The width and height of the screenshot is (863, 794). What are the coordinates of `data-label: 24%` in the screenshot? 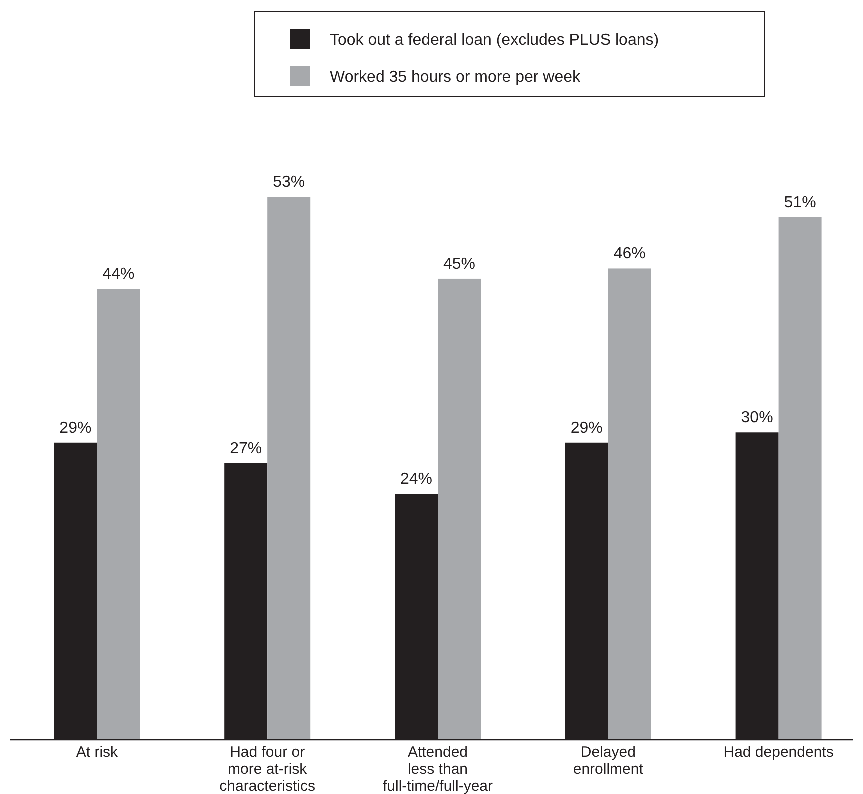 It's located at (416, 479).